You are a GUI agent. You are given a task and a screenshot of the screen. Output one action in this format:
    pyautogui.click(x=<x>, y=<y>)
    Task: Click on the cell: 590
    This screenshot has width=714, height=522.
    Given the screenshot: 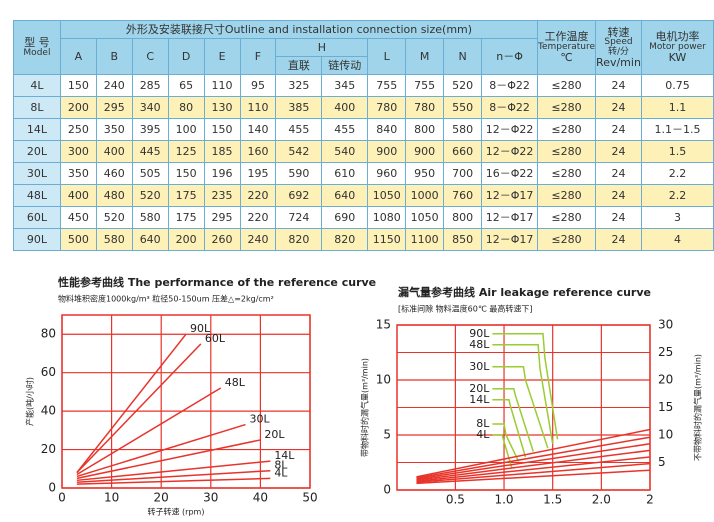 What is the action you would take?
    pyautogui.click(x=299, y=173)
    